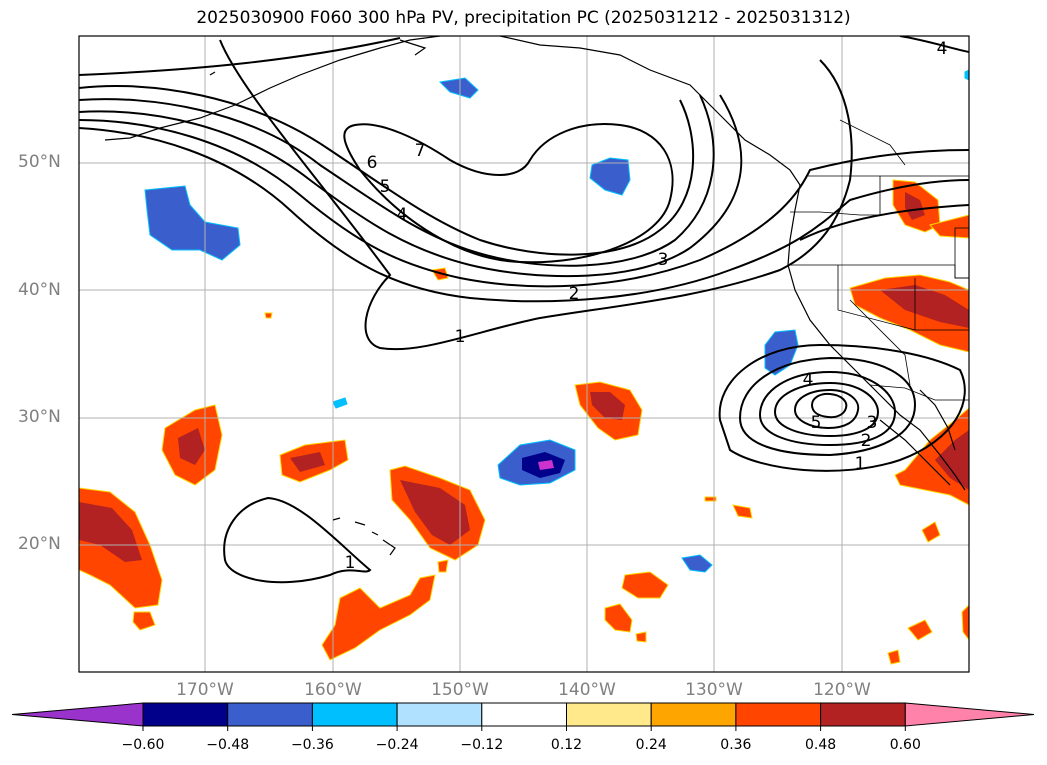 Image resolution: width=1047 pixels, height=765 pixels. Describe the element at coordinates (397, 745) in the screenshot. I see `colorbar-tick-label: −0.24` at that location.